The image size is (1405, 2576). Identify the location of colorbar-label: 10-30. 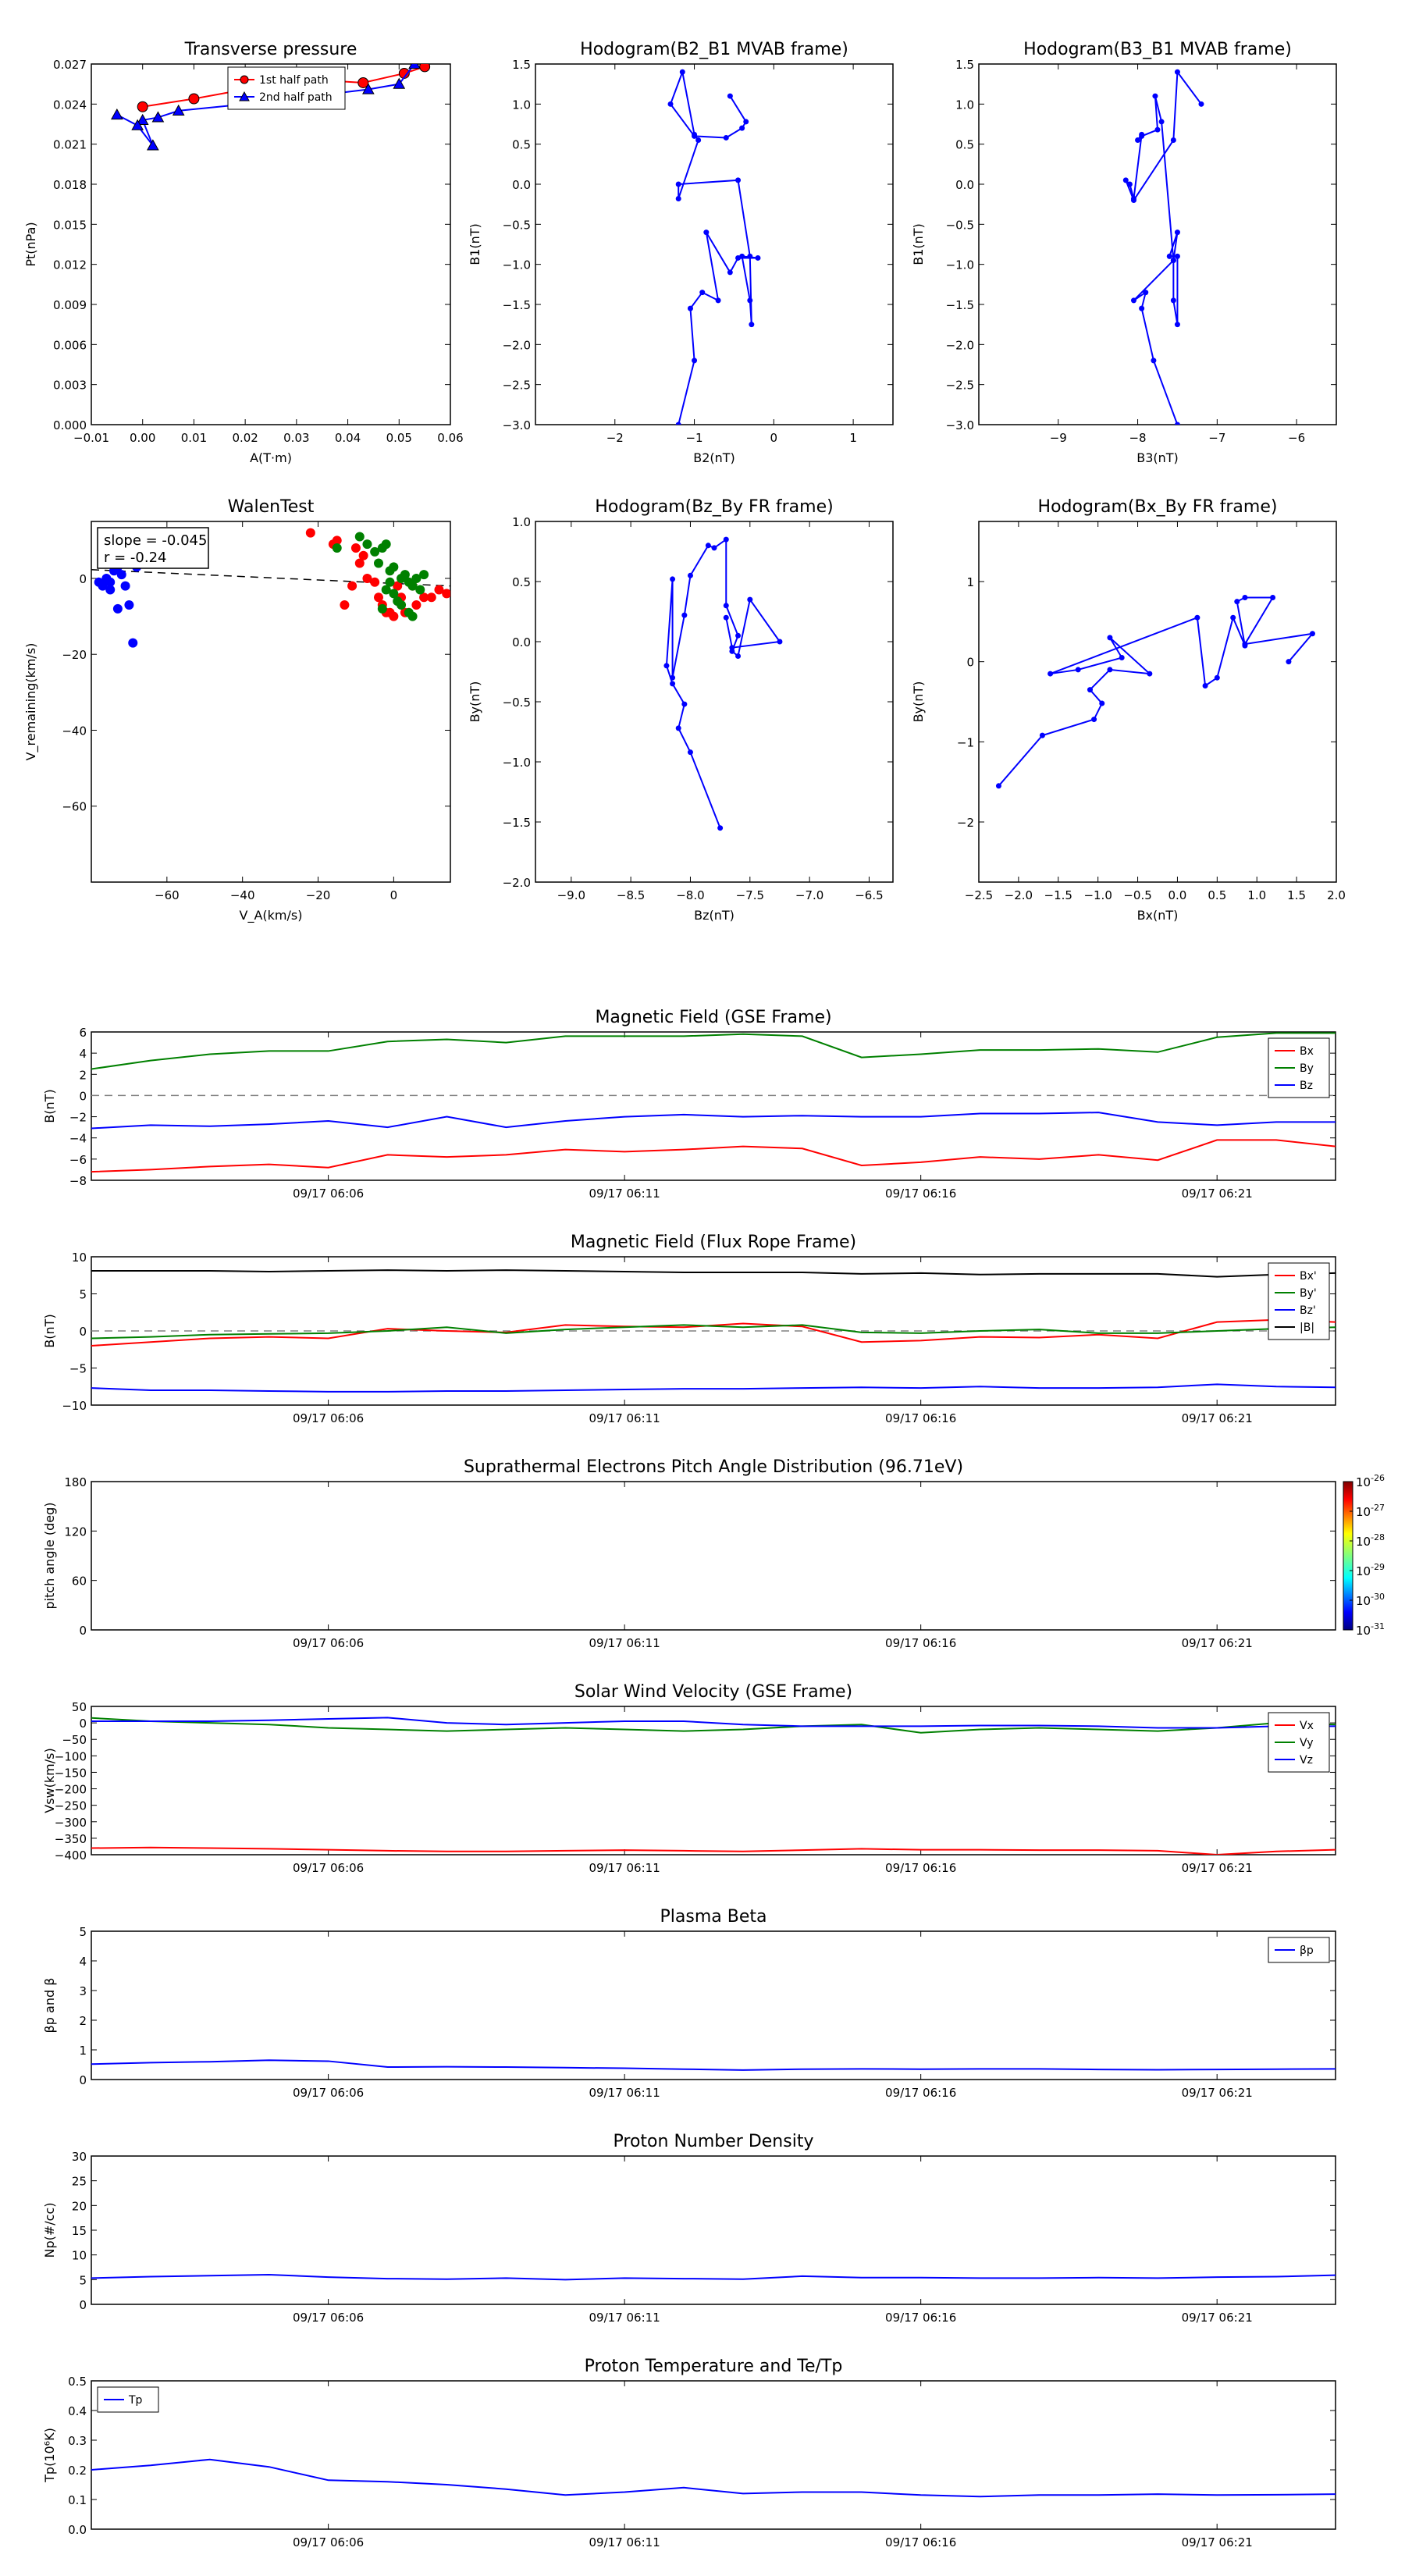
(1370, 1600).